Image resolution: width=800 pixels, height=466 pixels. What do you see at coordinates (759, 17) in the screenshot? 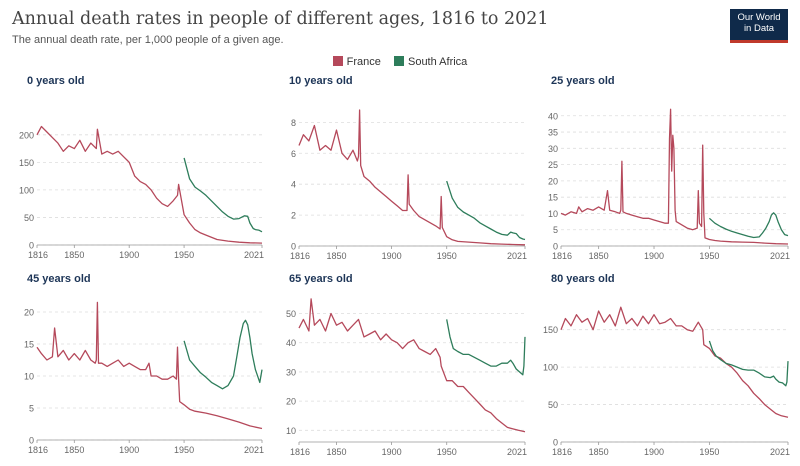
I see `logo-line-1: Our World` at bounding box center [759, 17].